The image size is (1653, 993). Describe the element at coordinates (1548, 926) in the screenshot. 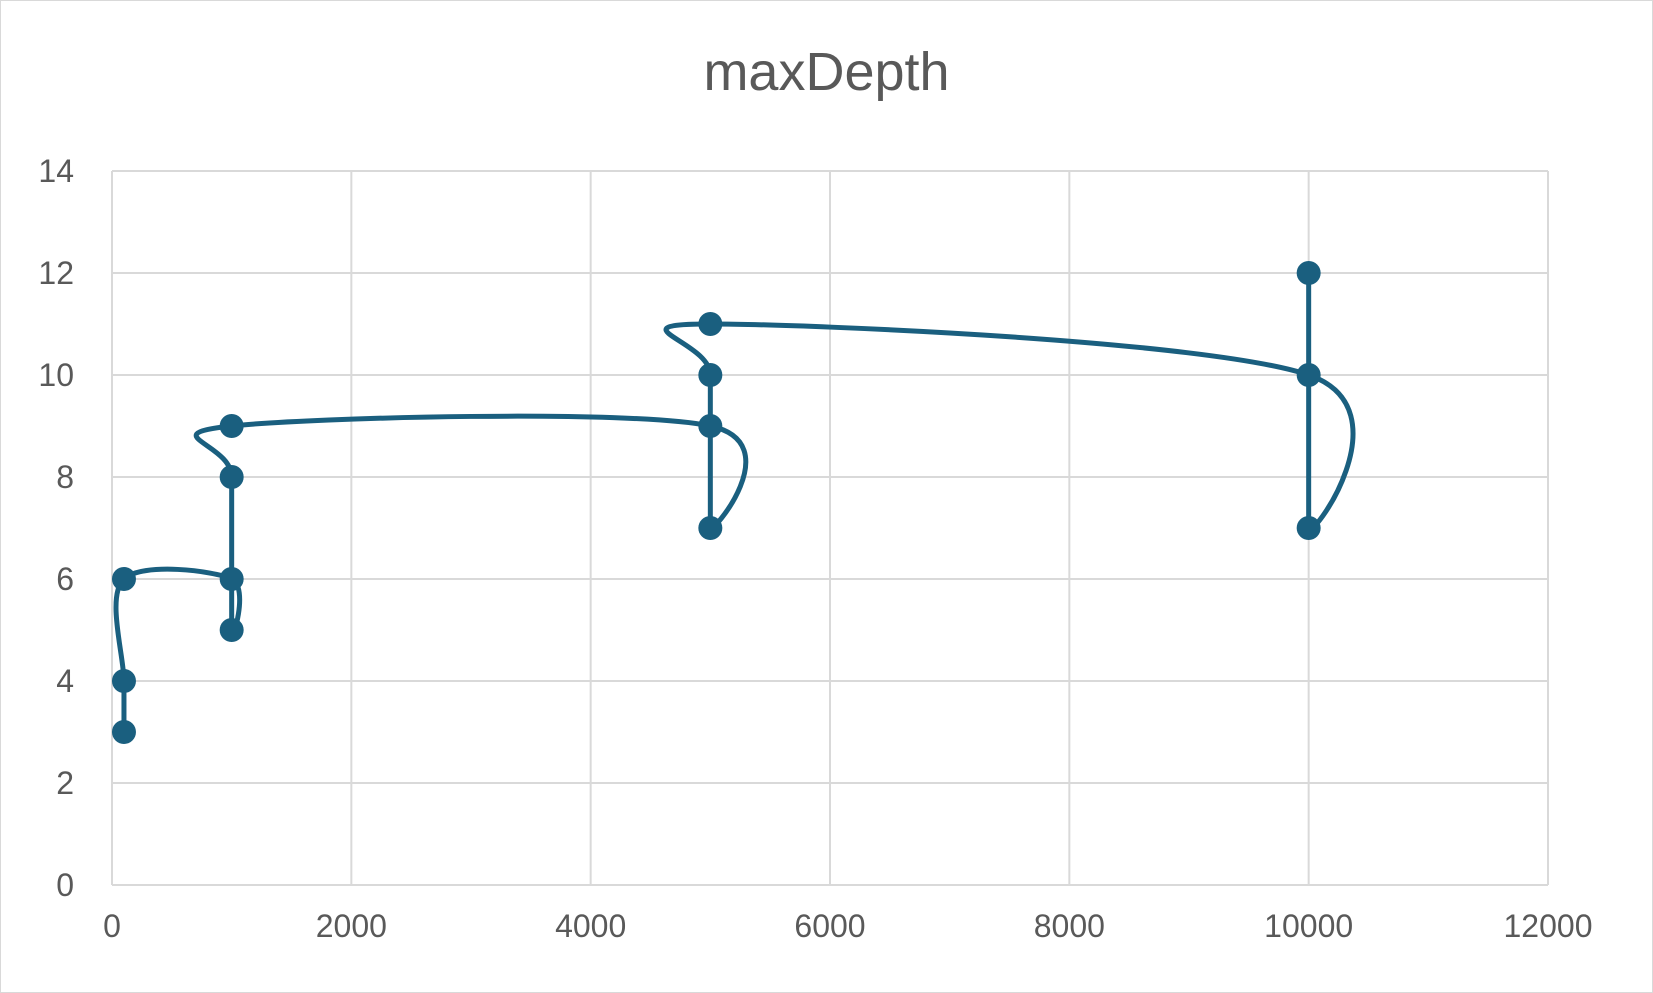

I see `x-tick-label: 12000` at that location.